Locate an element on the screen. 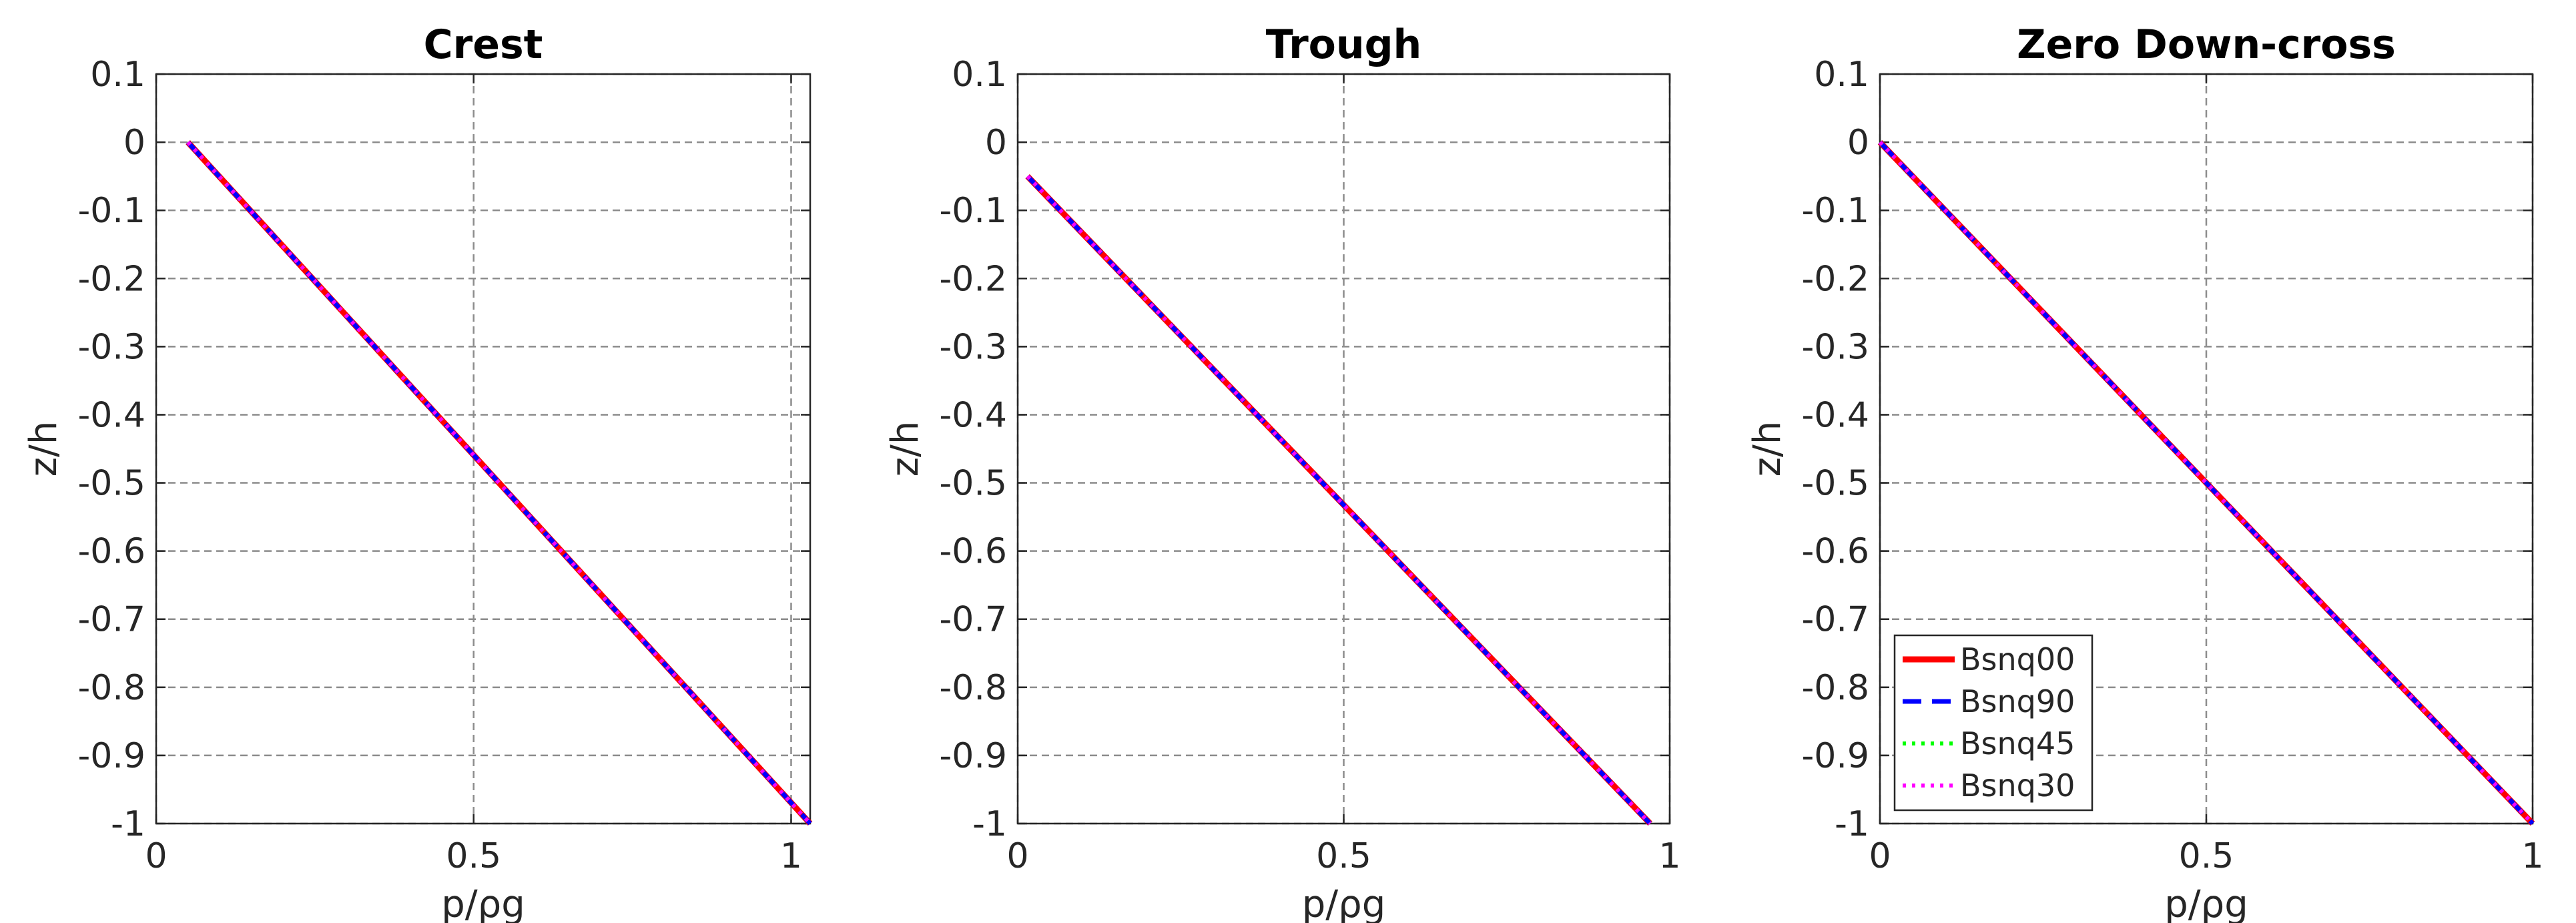 This screenshot has height=923, width=2576. legend-label: Bsnq30 is located at coordinates (2017, 785).